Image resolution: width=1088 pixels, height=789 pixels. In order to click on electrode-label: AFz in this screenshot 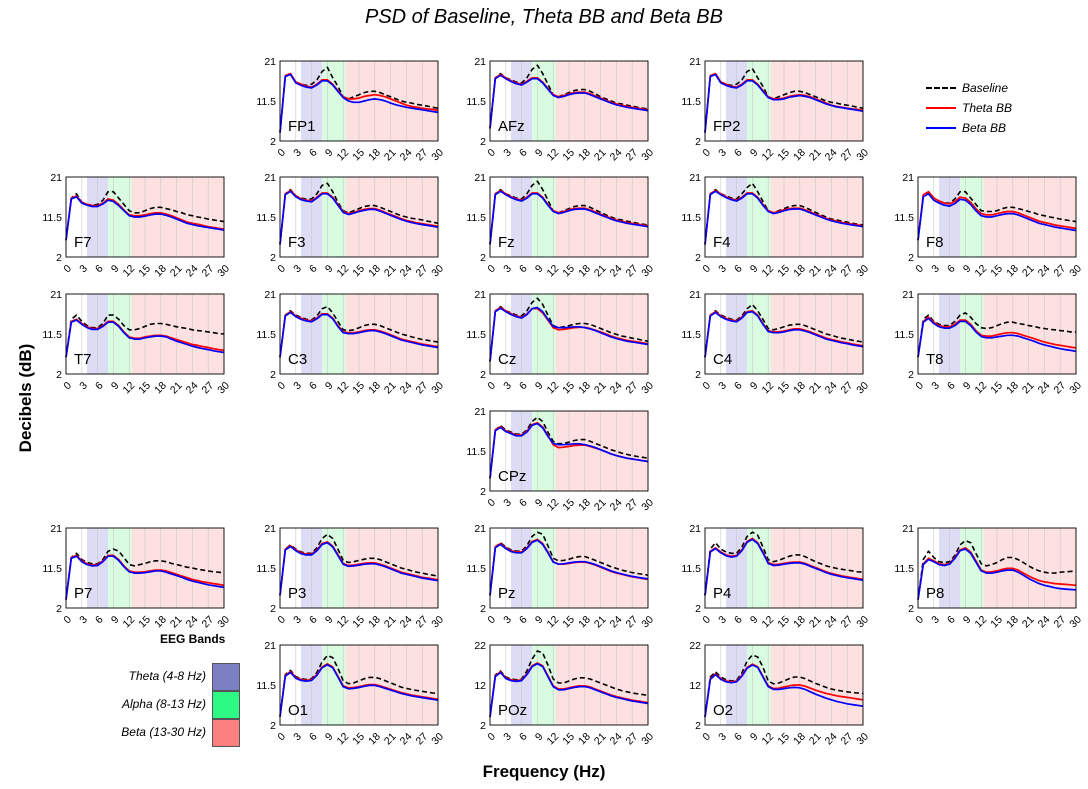, I will do `click(511, 126)`.